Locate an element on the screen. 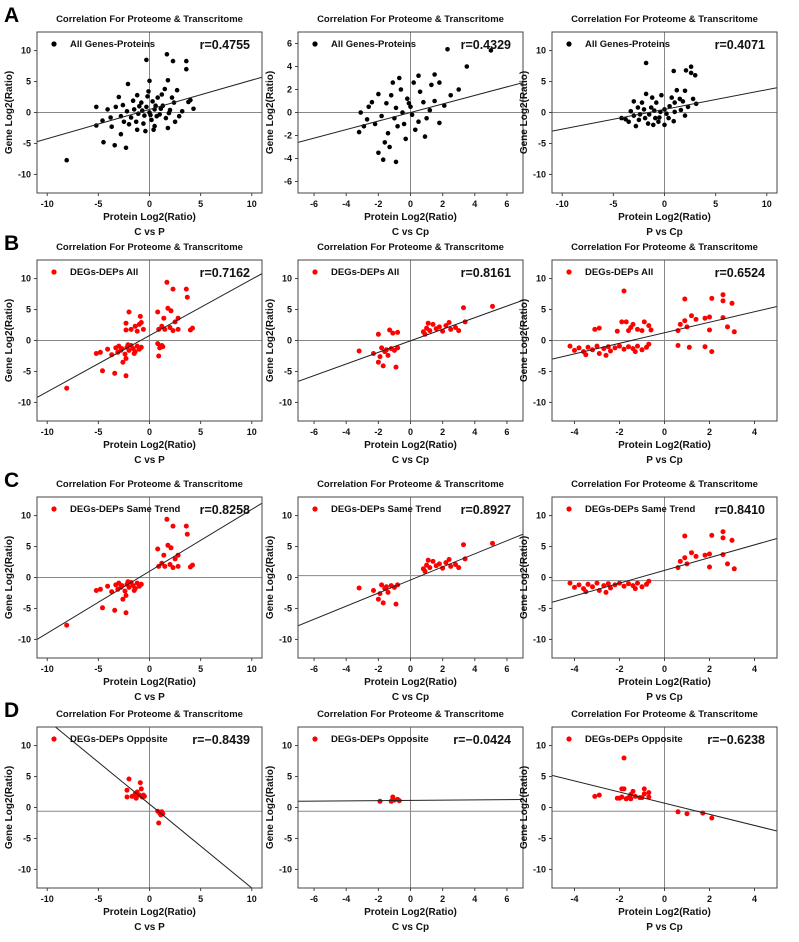 This screenshot has height=942, width=799. y-tick-label: -10 is located at coordinates (24, 402).